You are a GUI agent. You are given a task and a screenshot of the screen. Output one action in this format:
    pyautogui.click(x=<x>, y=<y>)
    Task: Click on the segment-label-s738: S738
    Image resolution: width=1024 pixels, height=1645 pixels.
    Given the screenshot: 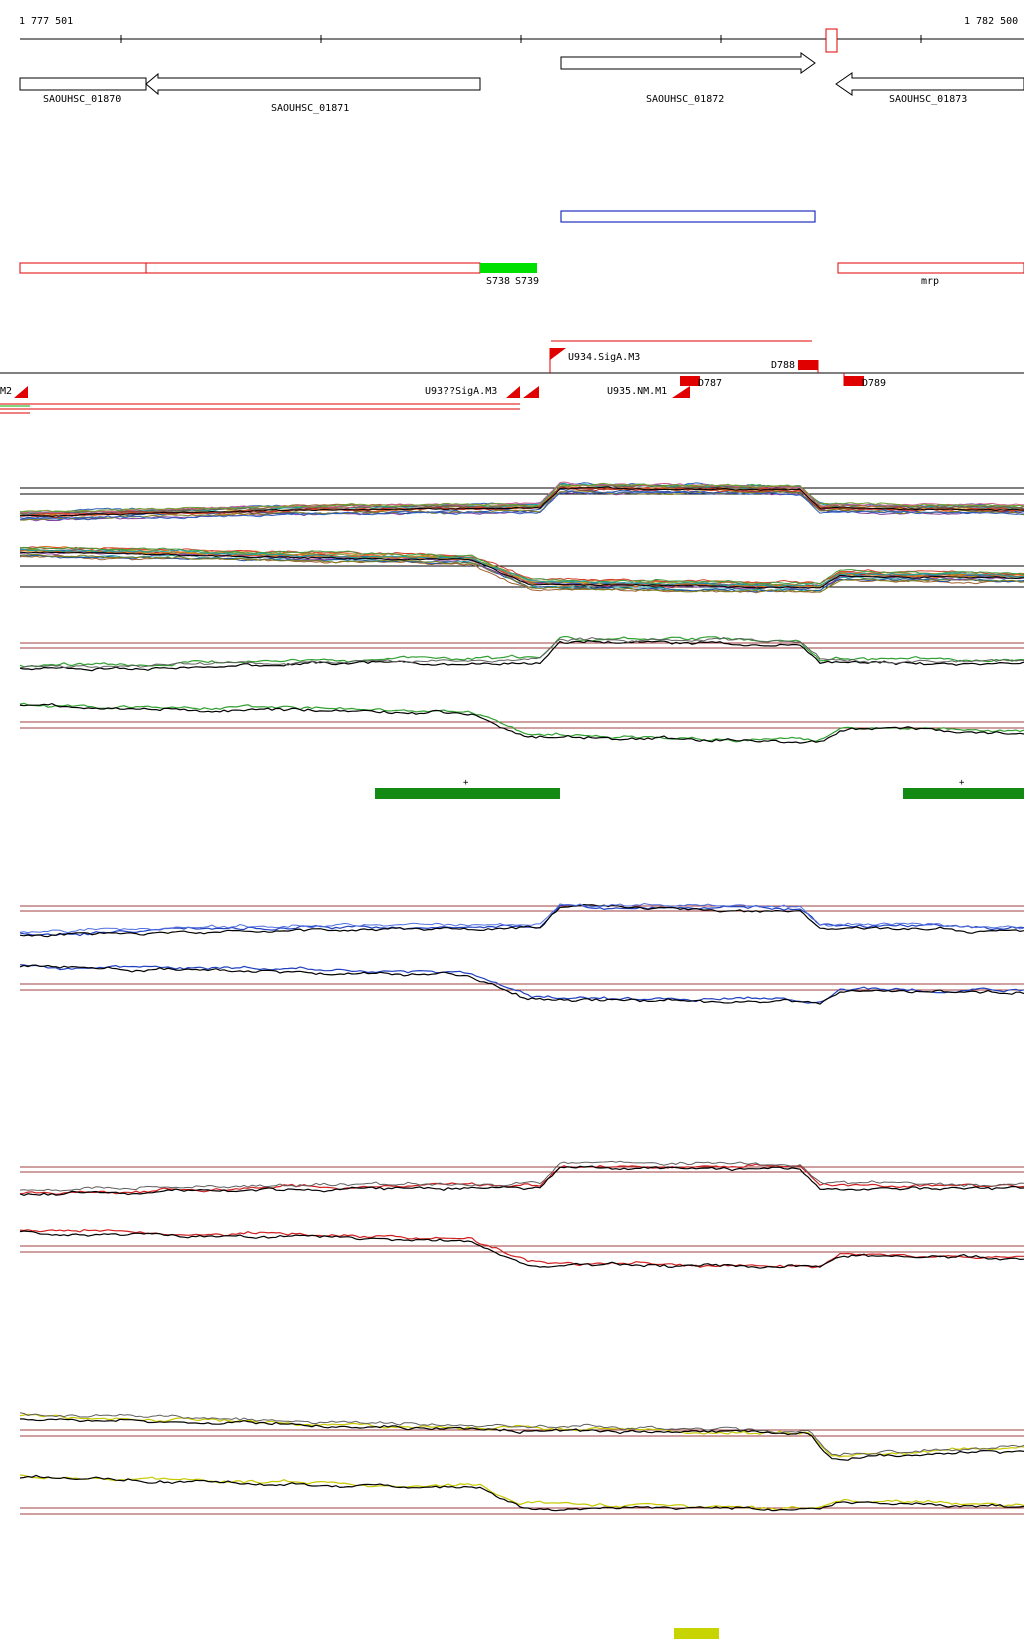 What is the action you would take?
    pyautogui.click(x=498, y=281)
    